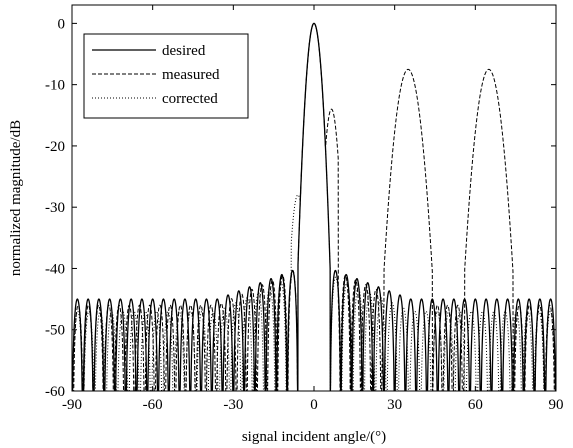  What do you see at coordinates (55, 331) in the screenshot?
I see `y-tick-label: -50` at bounding box center [55, 331].